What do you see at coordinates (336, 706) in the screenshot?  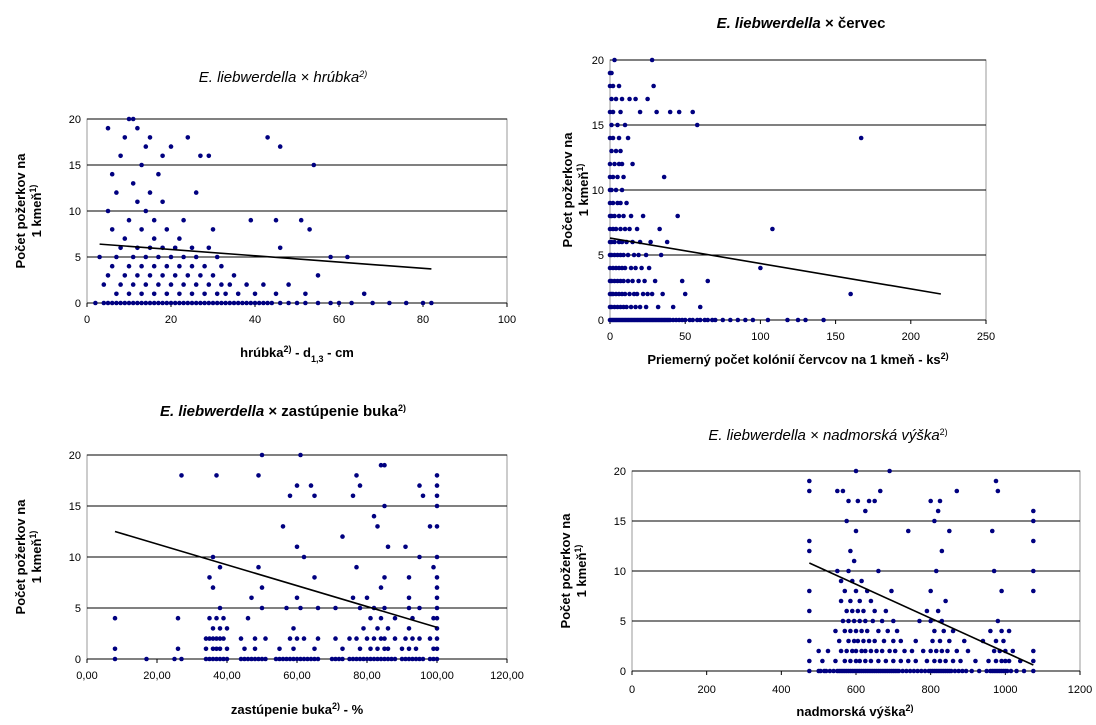 I see `x-label-superscript: 2)` at bounding box center [336, 706].